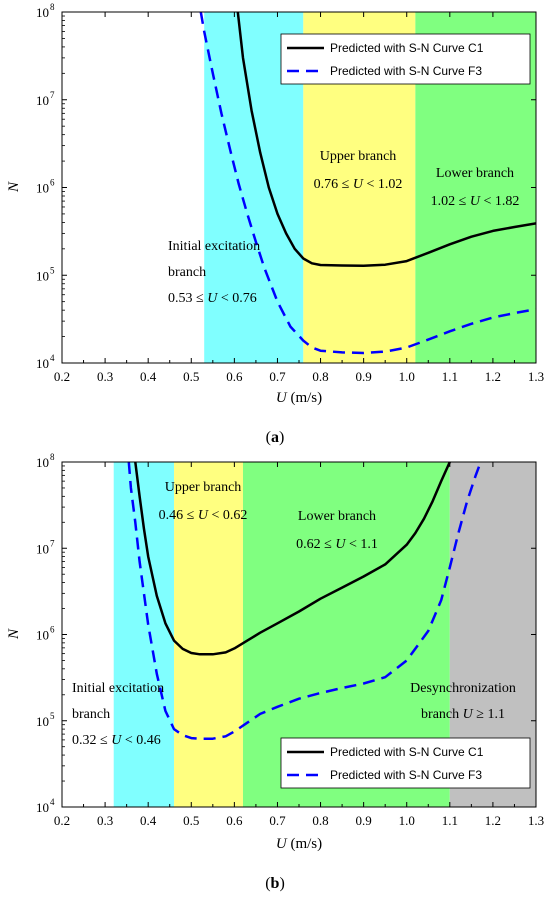 This screenshot has width=550, height=897. I want to click on annotation-b-2-line-1: 0.62 ≤ U < 1.1, so click(337, 544).